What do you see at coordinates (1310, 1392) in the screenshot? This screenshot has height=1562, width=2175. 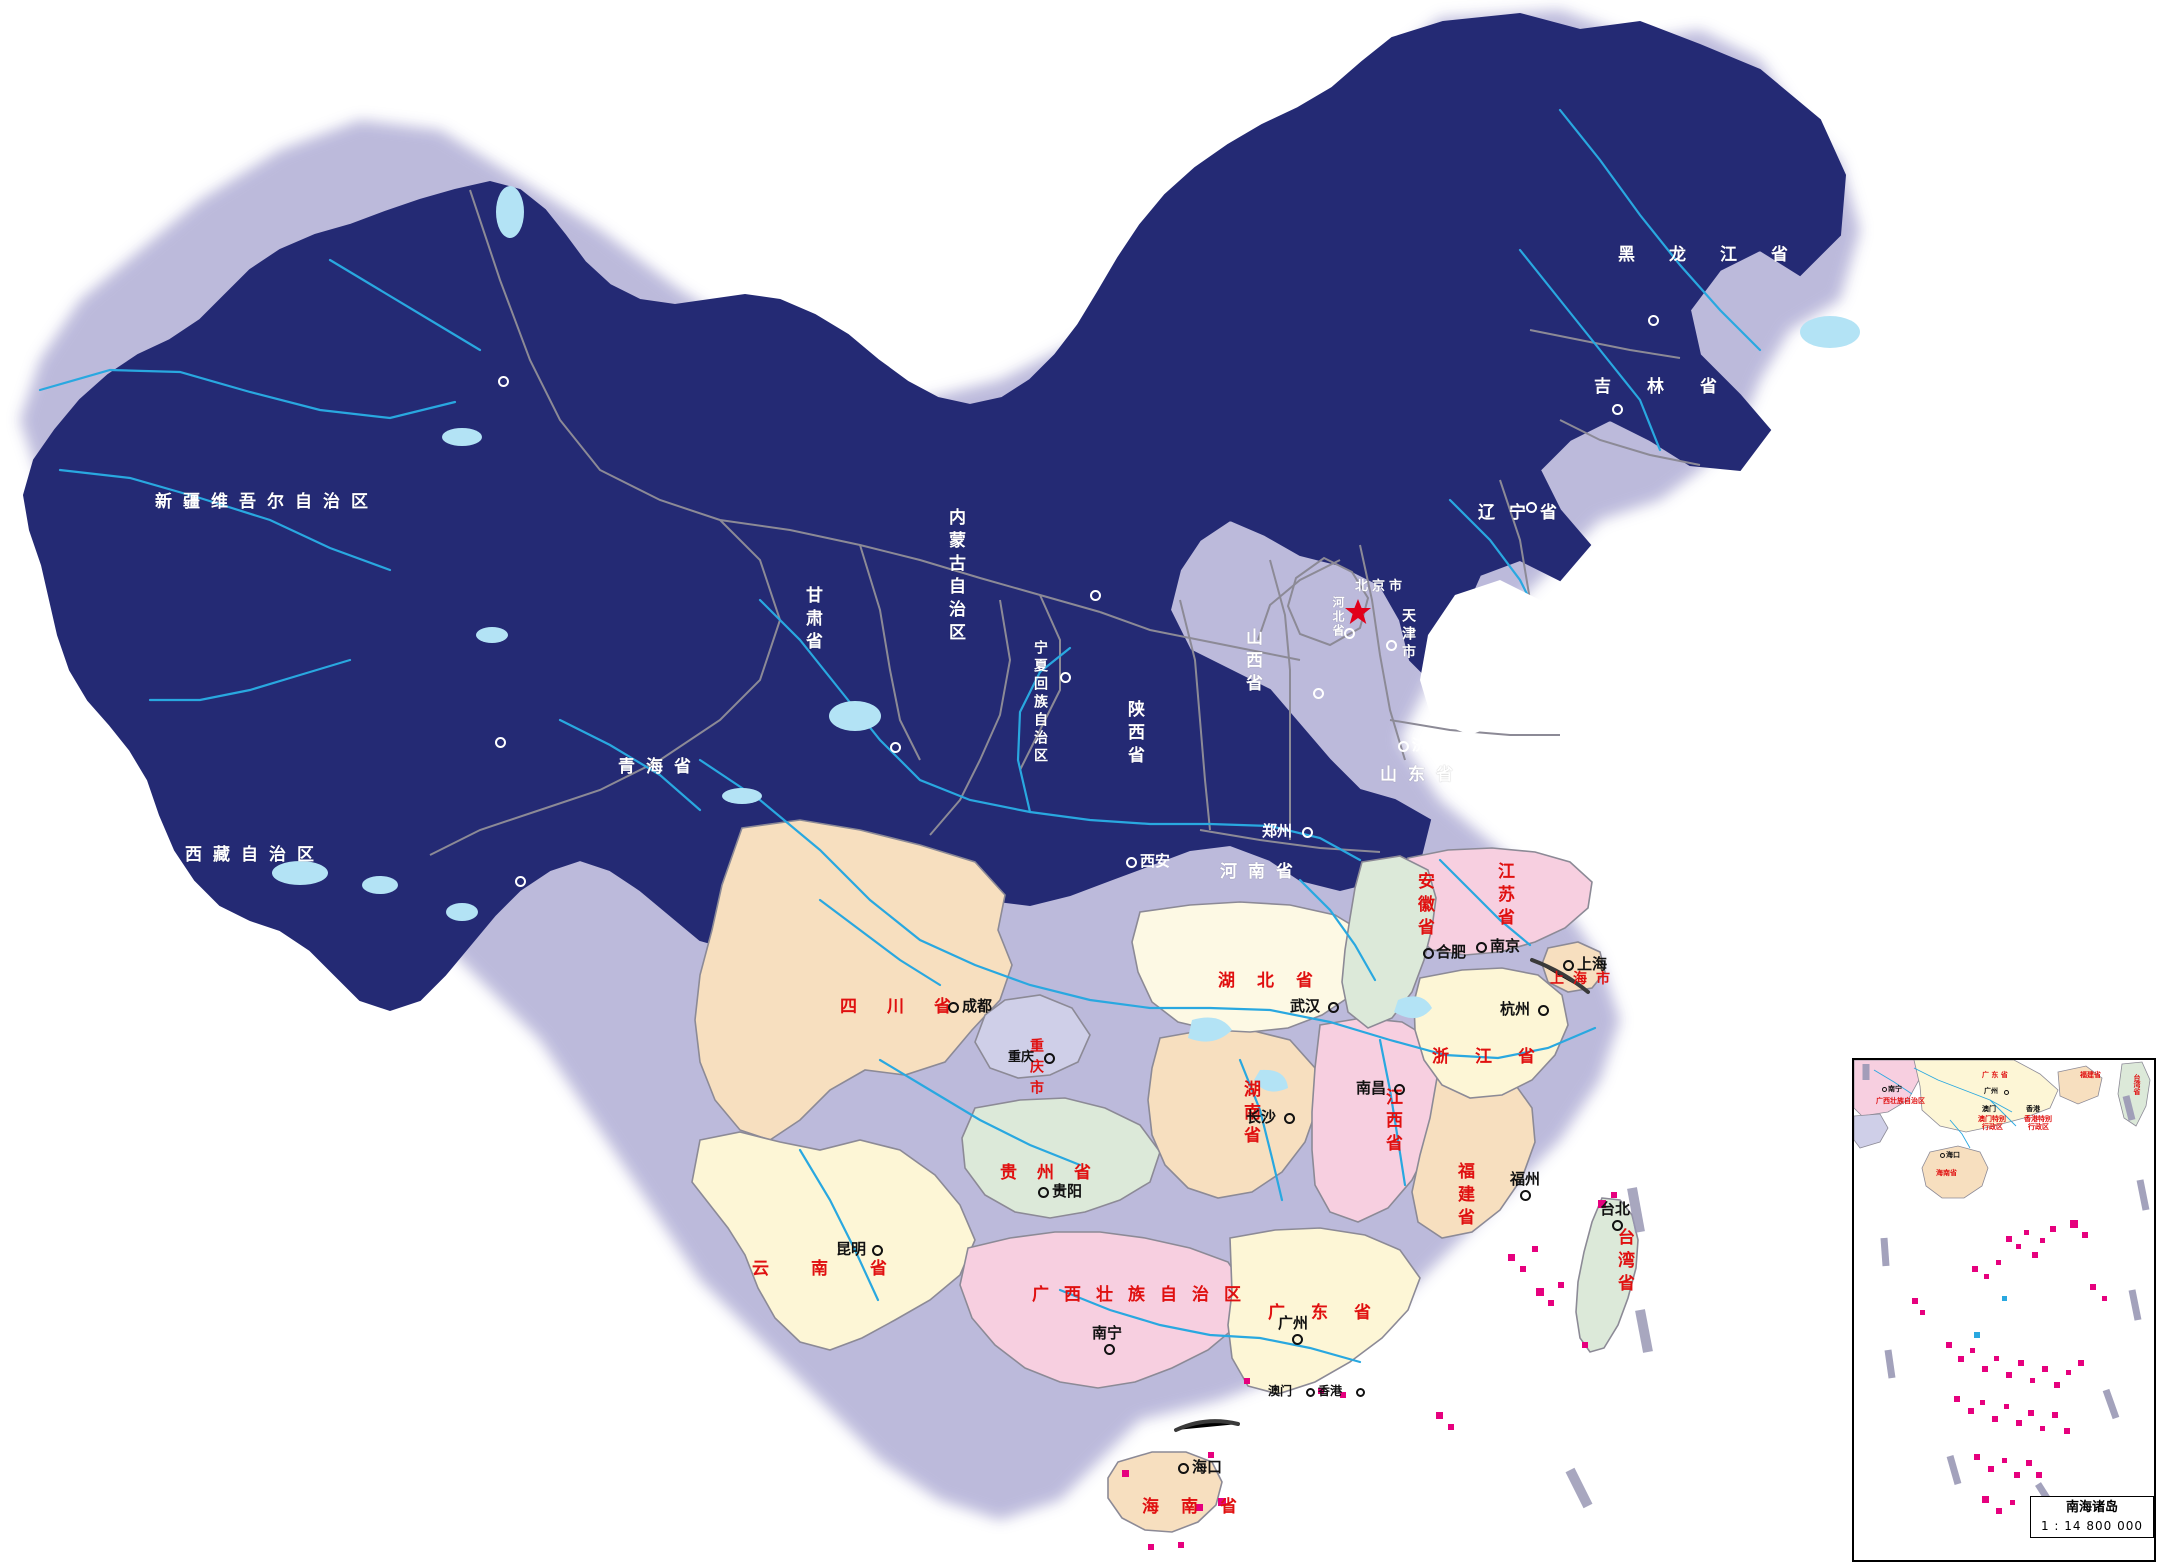 I see `city-marker-macau` at bounding box center [1310, 1392].